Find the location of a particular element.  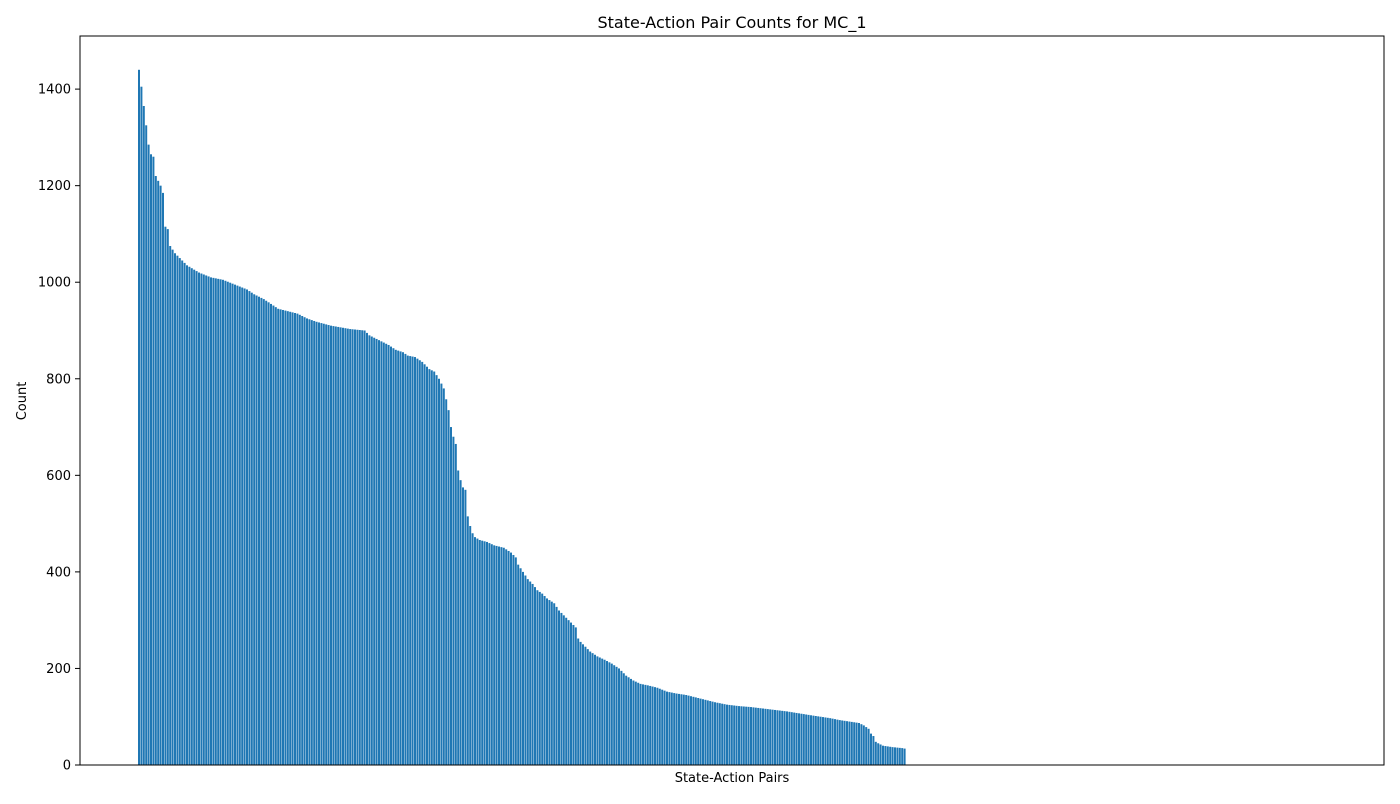

y-axis-label: Count is located at coordinates (22, 401).